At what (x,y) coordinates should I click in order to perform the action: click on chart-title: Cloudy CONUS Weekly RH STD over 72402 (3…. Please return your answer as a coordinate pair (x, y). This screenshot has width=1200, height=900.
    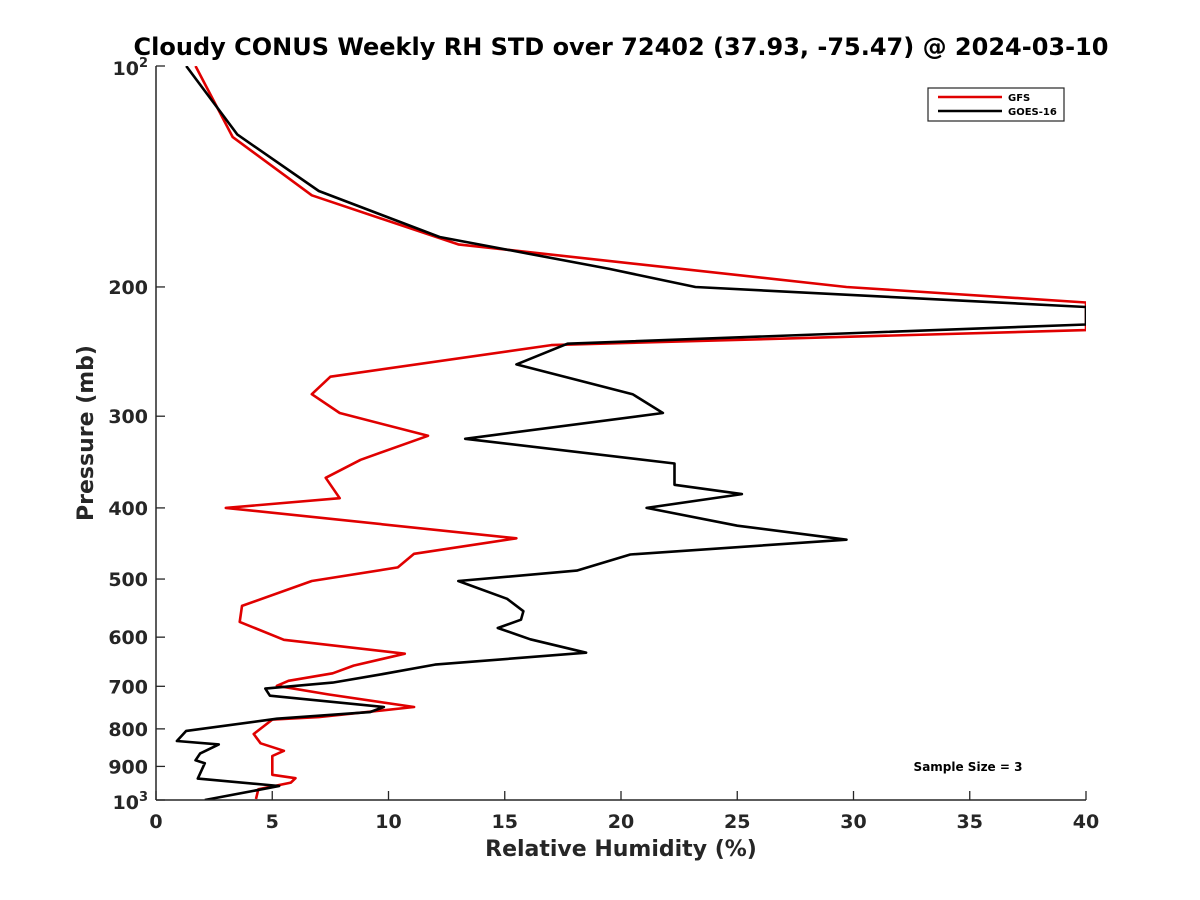
    Looking at the image, I should click on (621, 47).